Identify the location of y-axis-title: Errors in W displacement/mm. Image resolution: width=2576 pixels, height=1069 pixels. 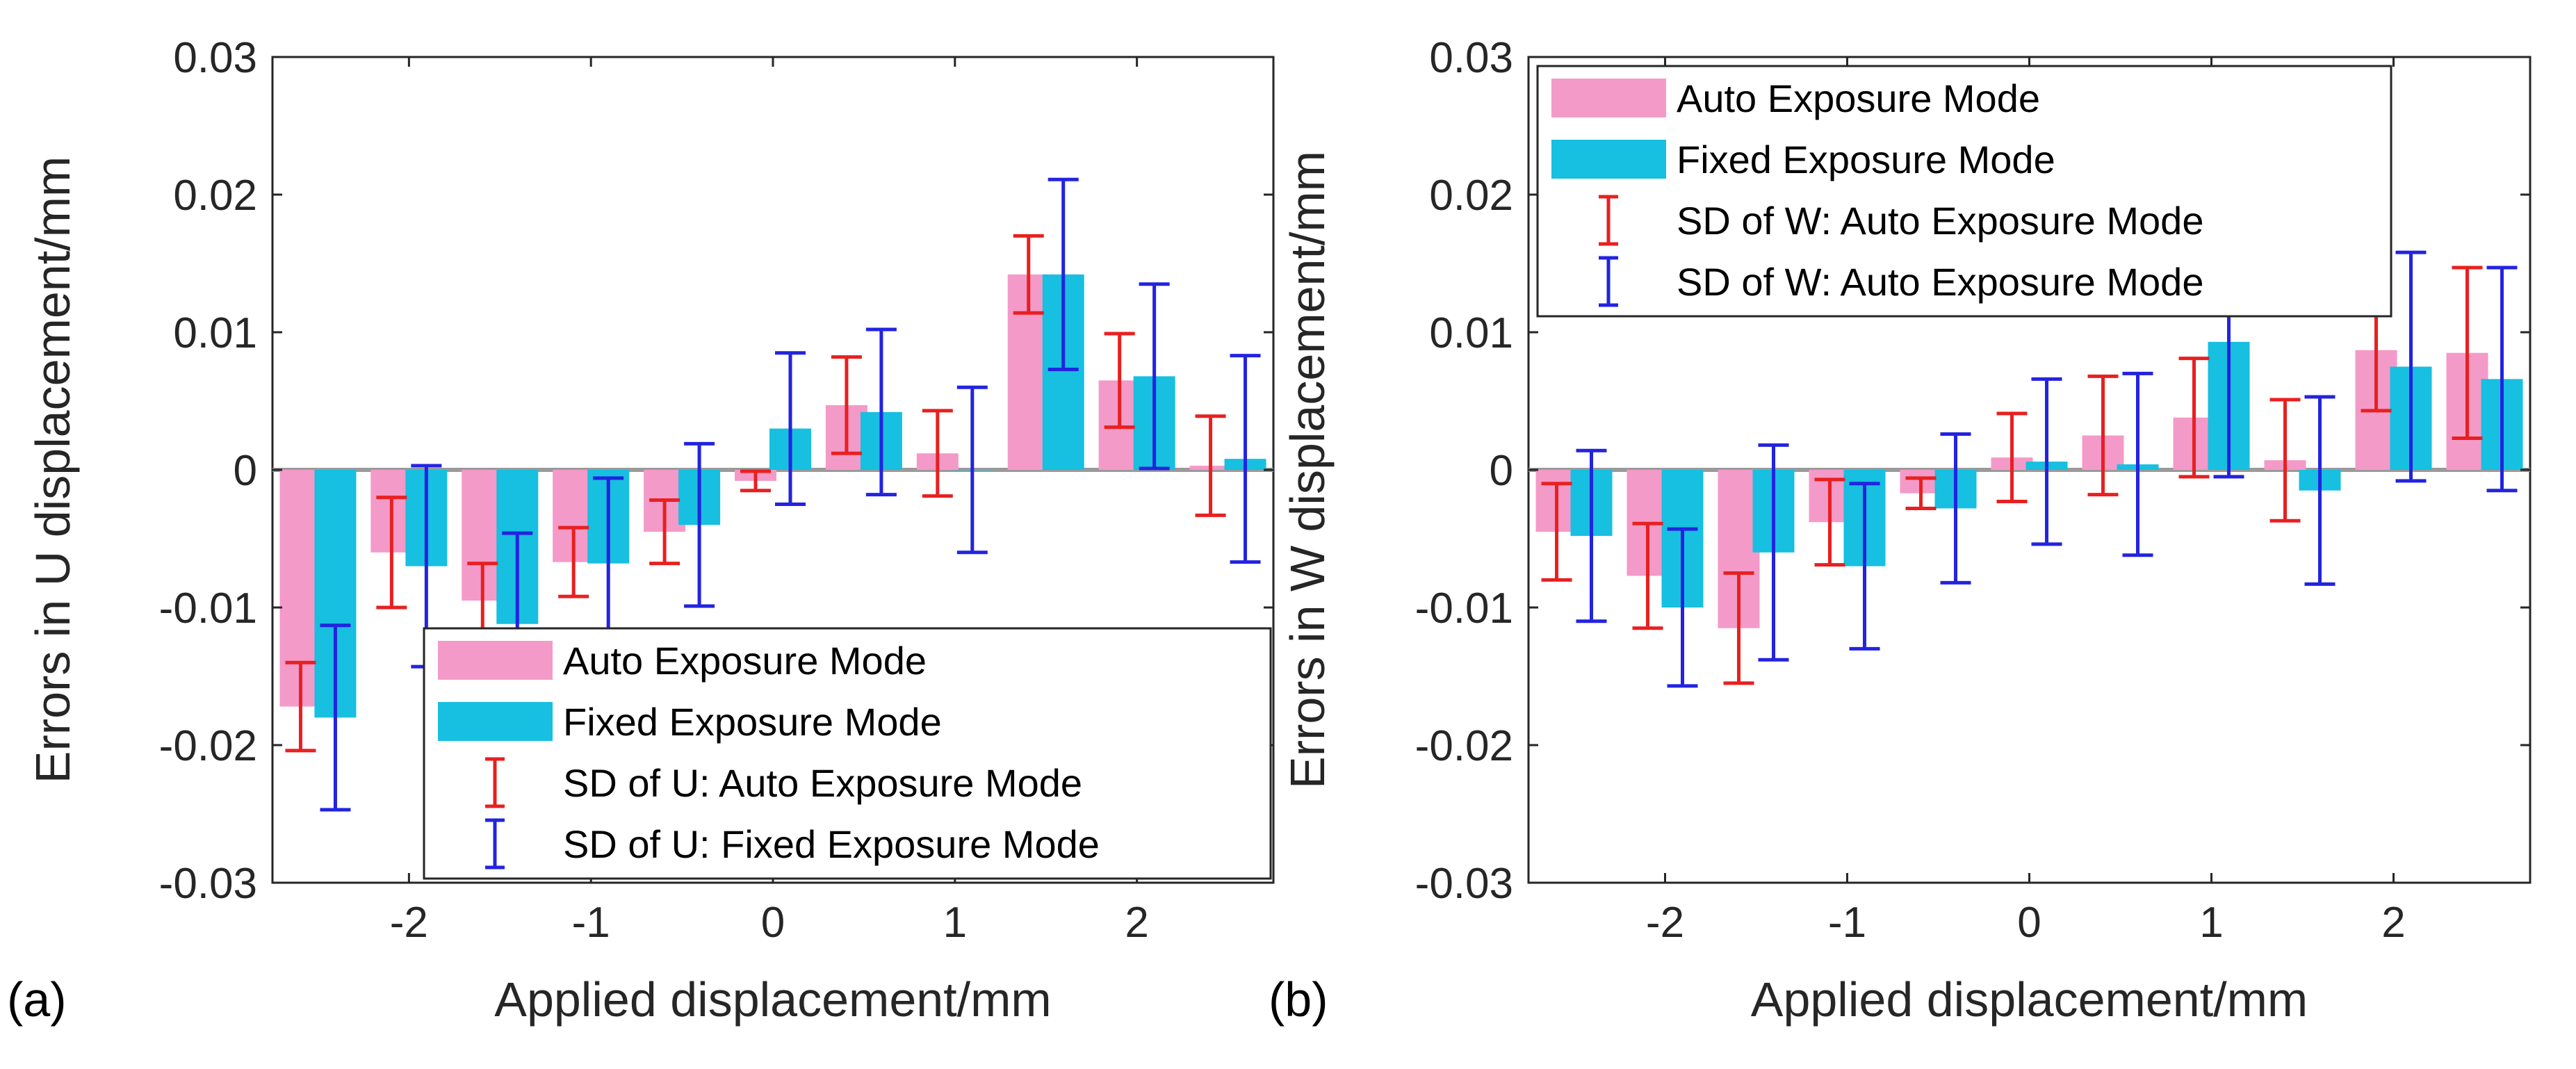
(1307, 470).